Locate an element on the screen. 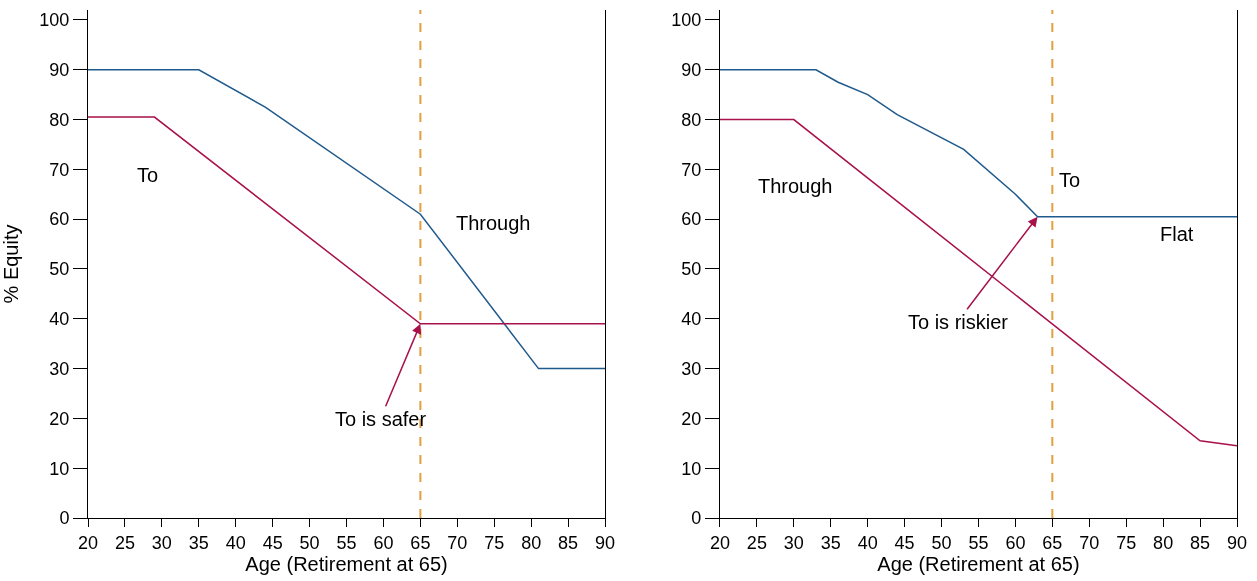  annotation: To is safer is located at coordinates (381, 419).